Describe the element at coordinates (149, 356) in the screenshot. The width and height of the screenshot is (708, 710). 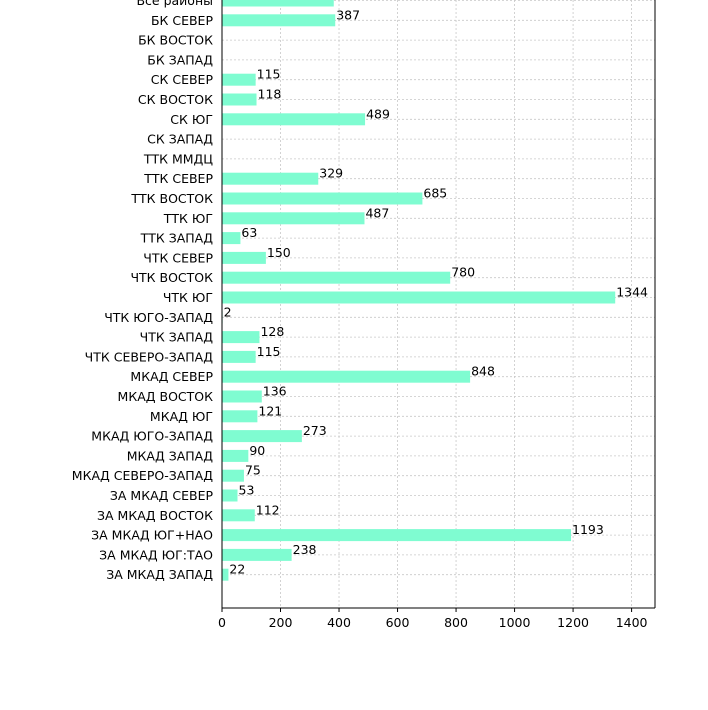
I see `category-label: ЧТК СЕВЕРО-ЗАПАД` at that location.